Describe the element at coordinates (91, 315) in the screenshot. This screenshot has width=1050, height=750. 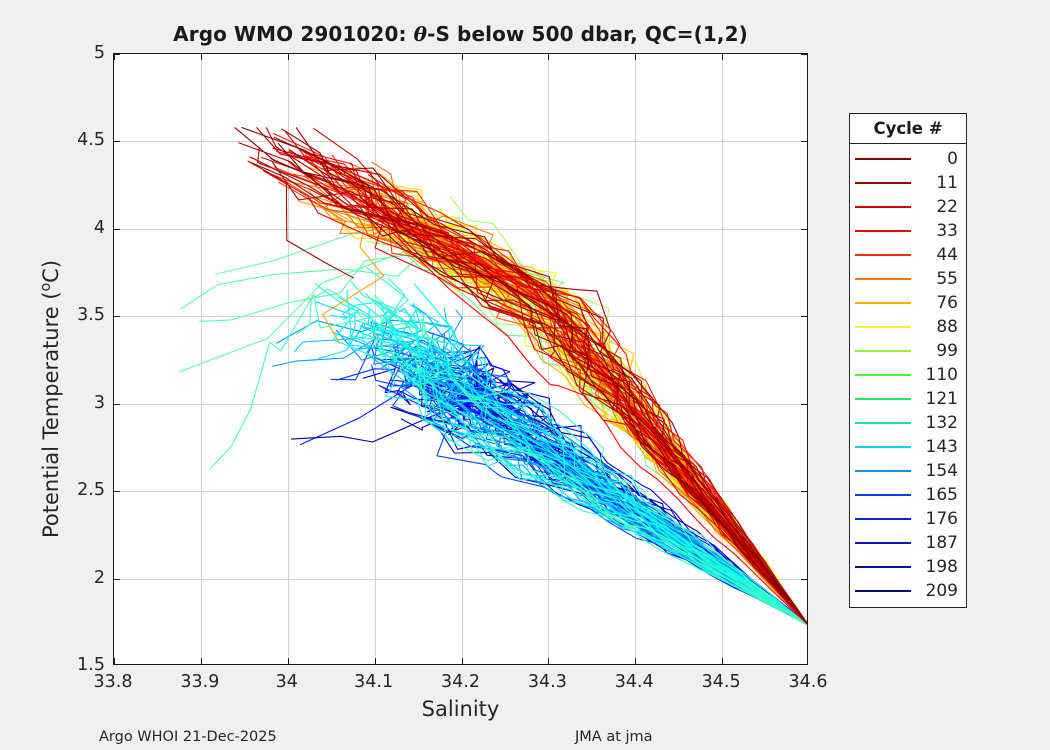
I see `y-tick-label: 3.5` at that location.